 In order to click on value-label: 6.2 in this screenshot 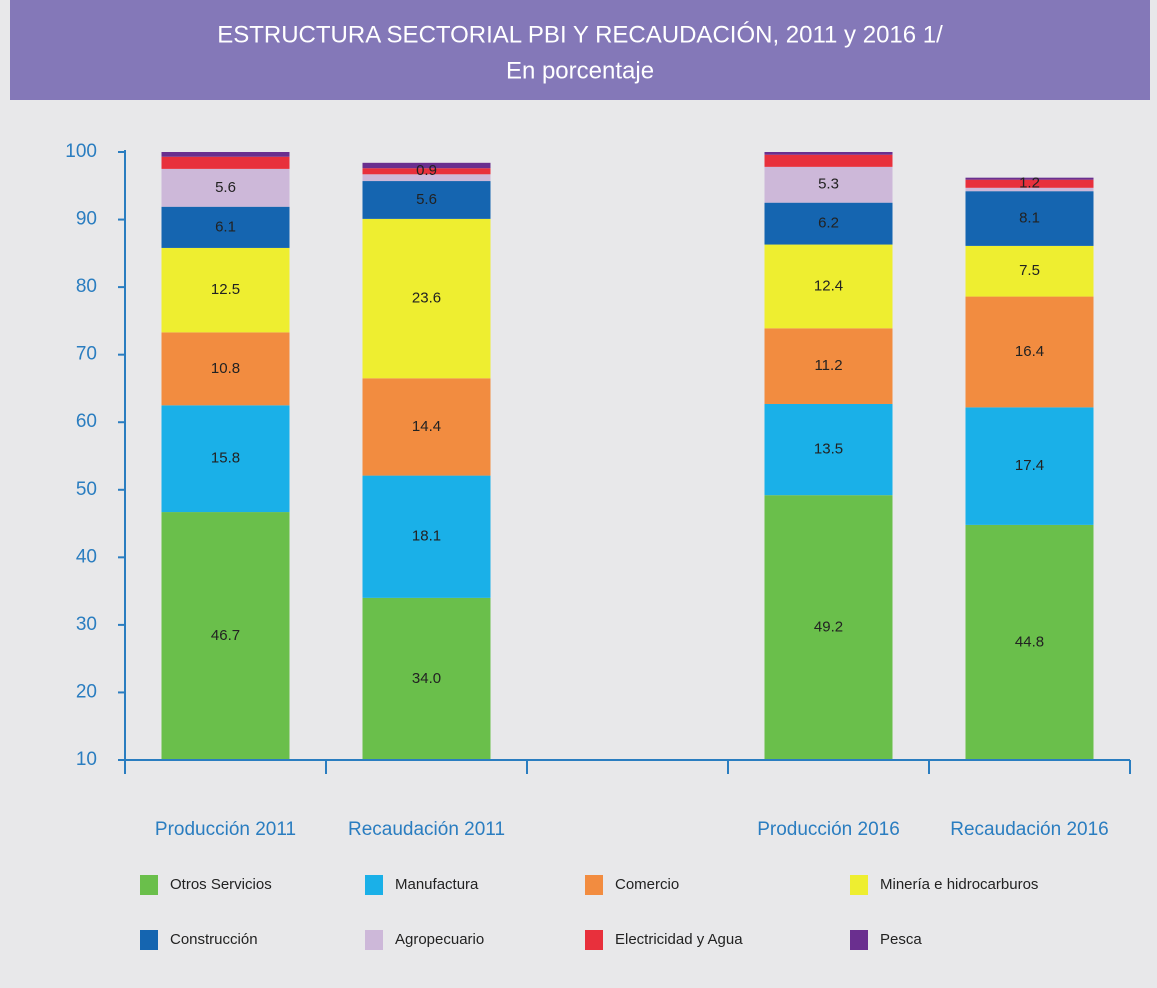, I will do `click(828, 223)`.